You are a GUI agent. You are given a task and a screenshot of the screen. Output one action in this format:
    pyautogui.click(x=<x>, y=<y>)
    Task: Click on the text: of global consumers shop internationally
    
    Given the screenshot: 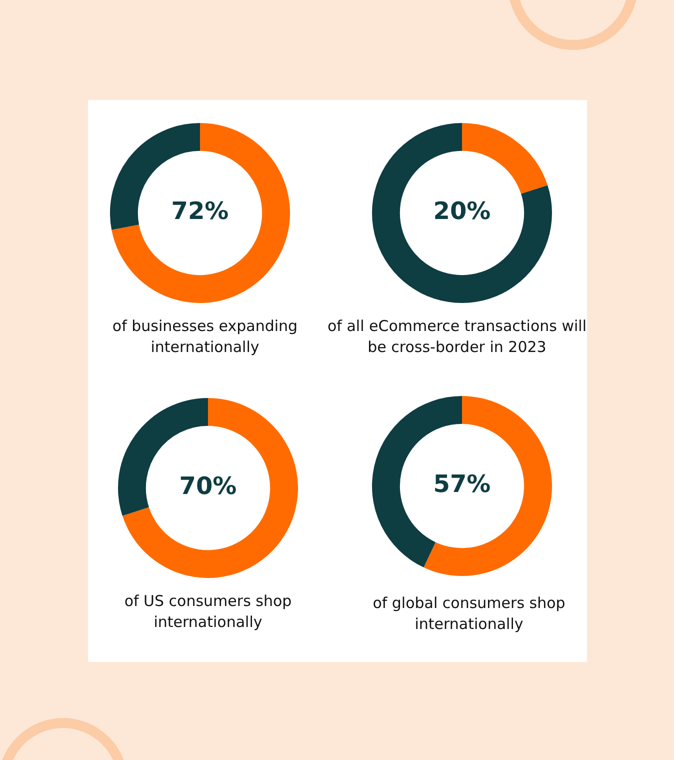 What is the action you would take?
    pyautogui.click(x=469, y=614)
    